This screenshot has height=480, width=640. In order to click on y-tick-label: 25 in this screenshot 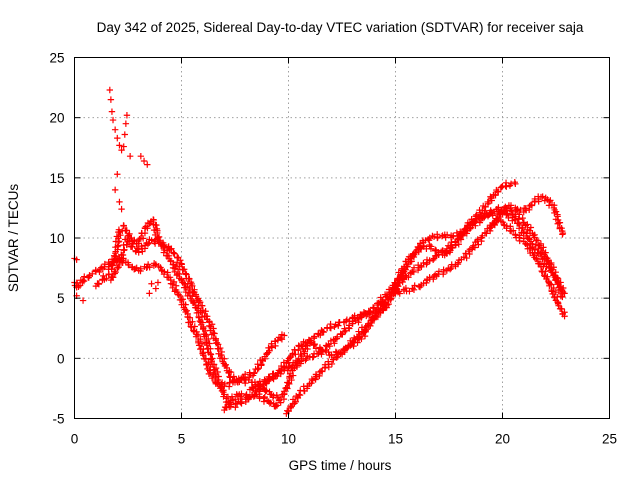, I will do `click(56, 58)`.